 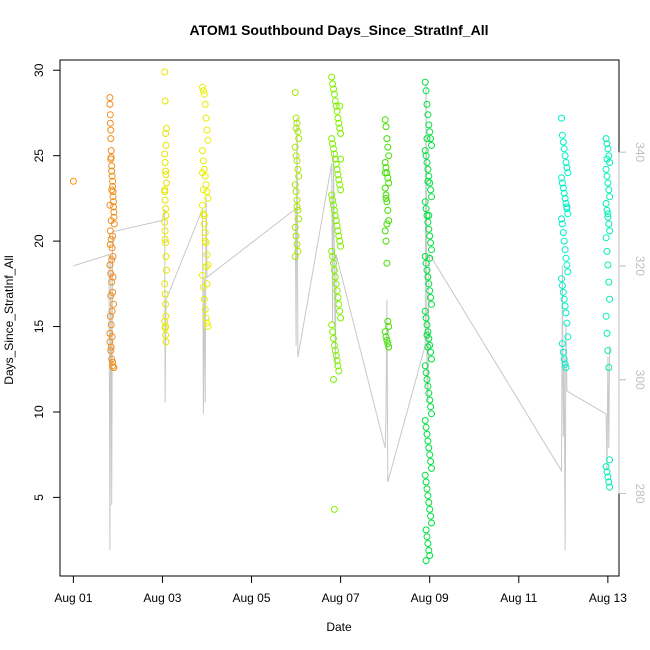 What do you see at coordinates (640, 380) in the screenshot?
I see `y-right-tick-label: 300` at bounding box center [640, 380].